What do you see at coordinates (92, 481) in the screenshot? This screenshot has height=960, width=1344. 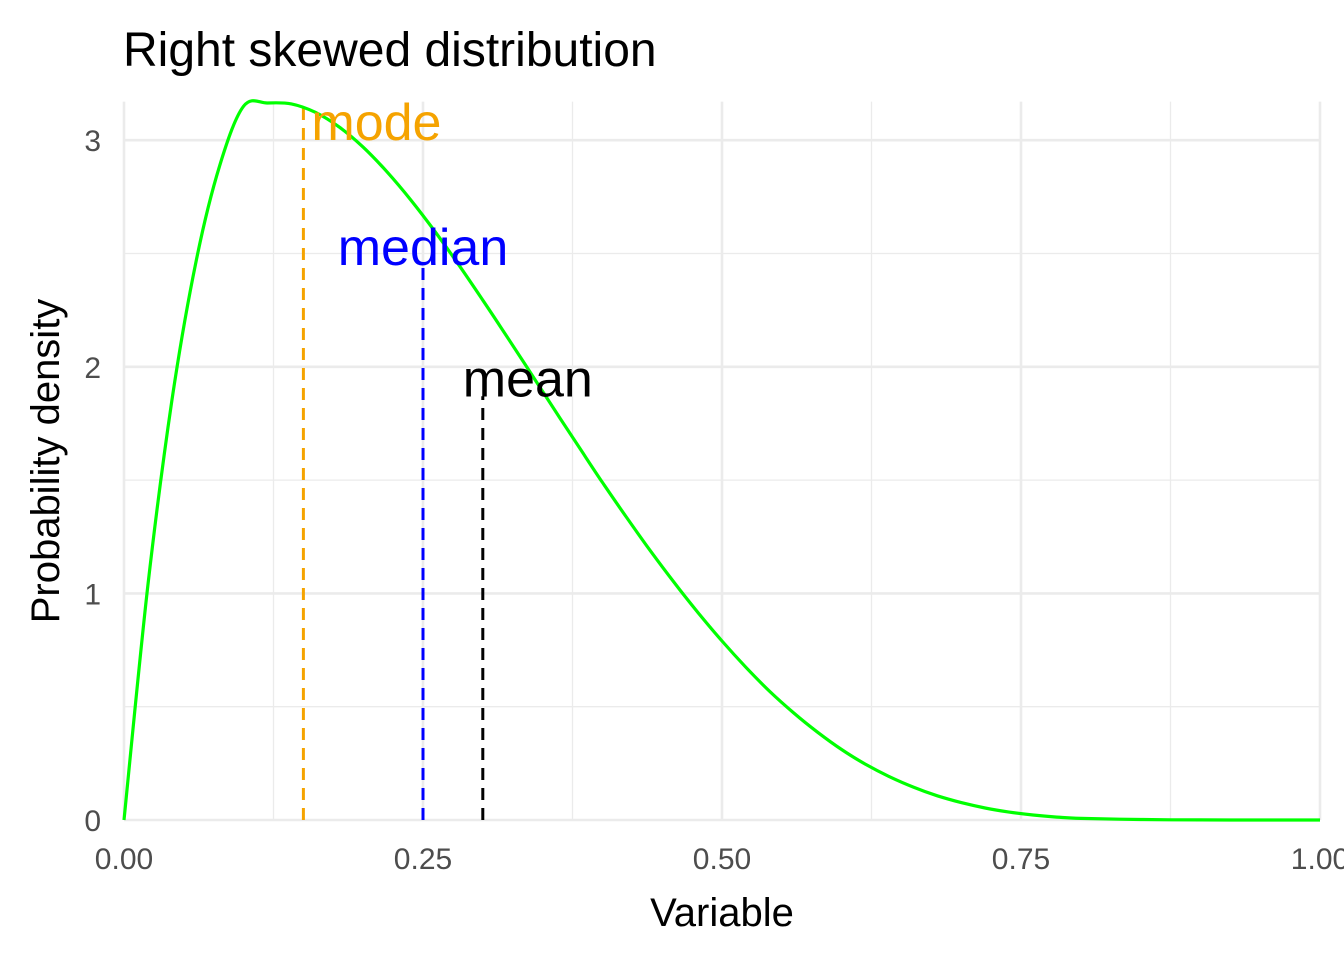 I see `y-axis-ticks: 0 1 2 3` at bounding box center [92, 481].